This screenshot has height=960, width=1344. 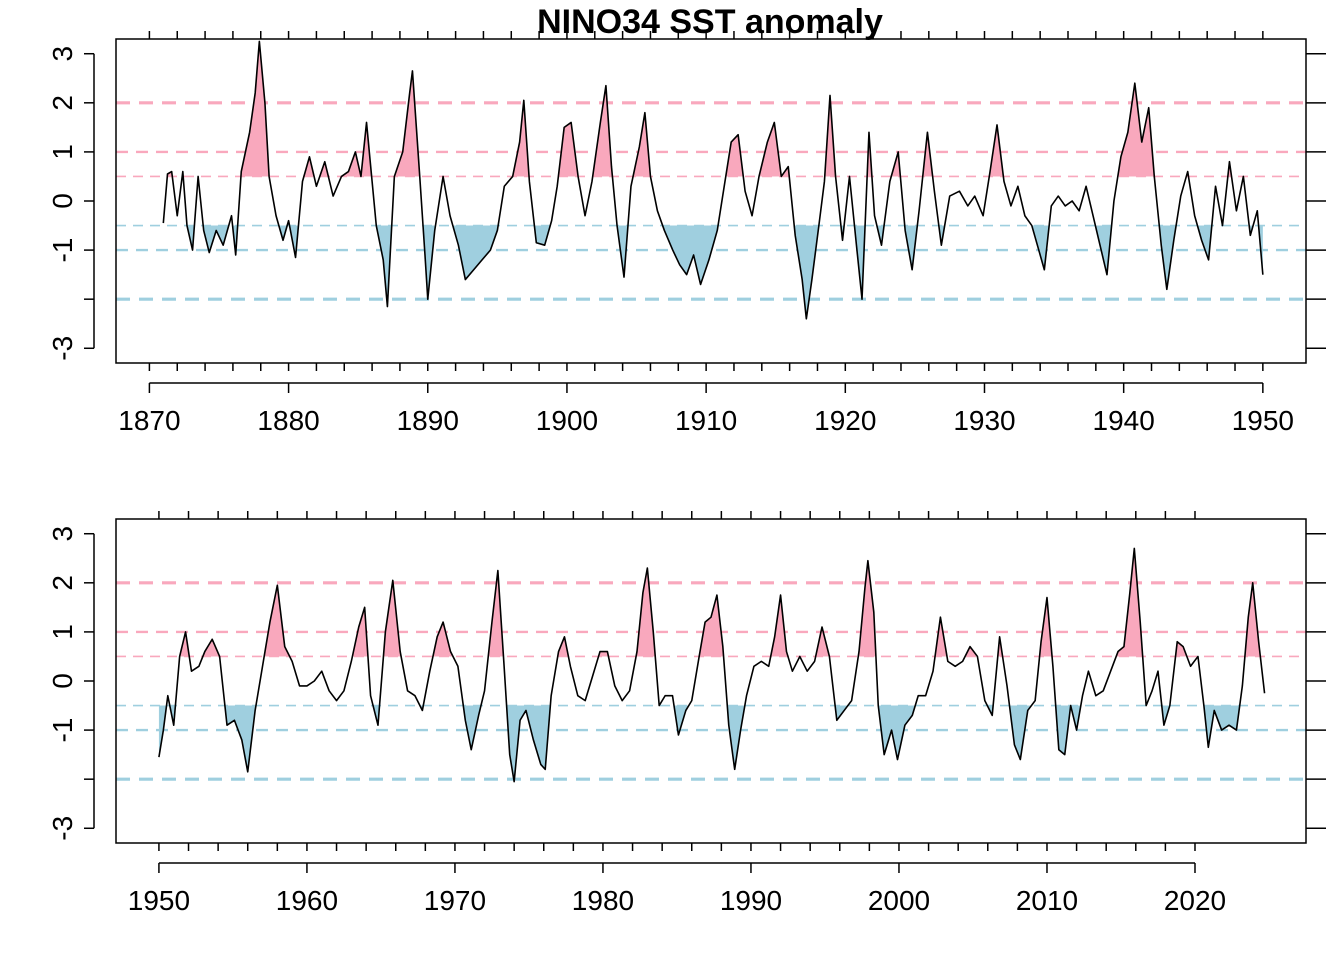 What do you see at coordinates (307, 900) in the screenshot?
I see `x-tick-label: 1960` at bounding box center [307, 900].